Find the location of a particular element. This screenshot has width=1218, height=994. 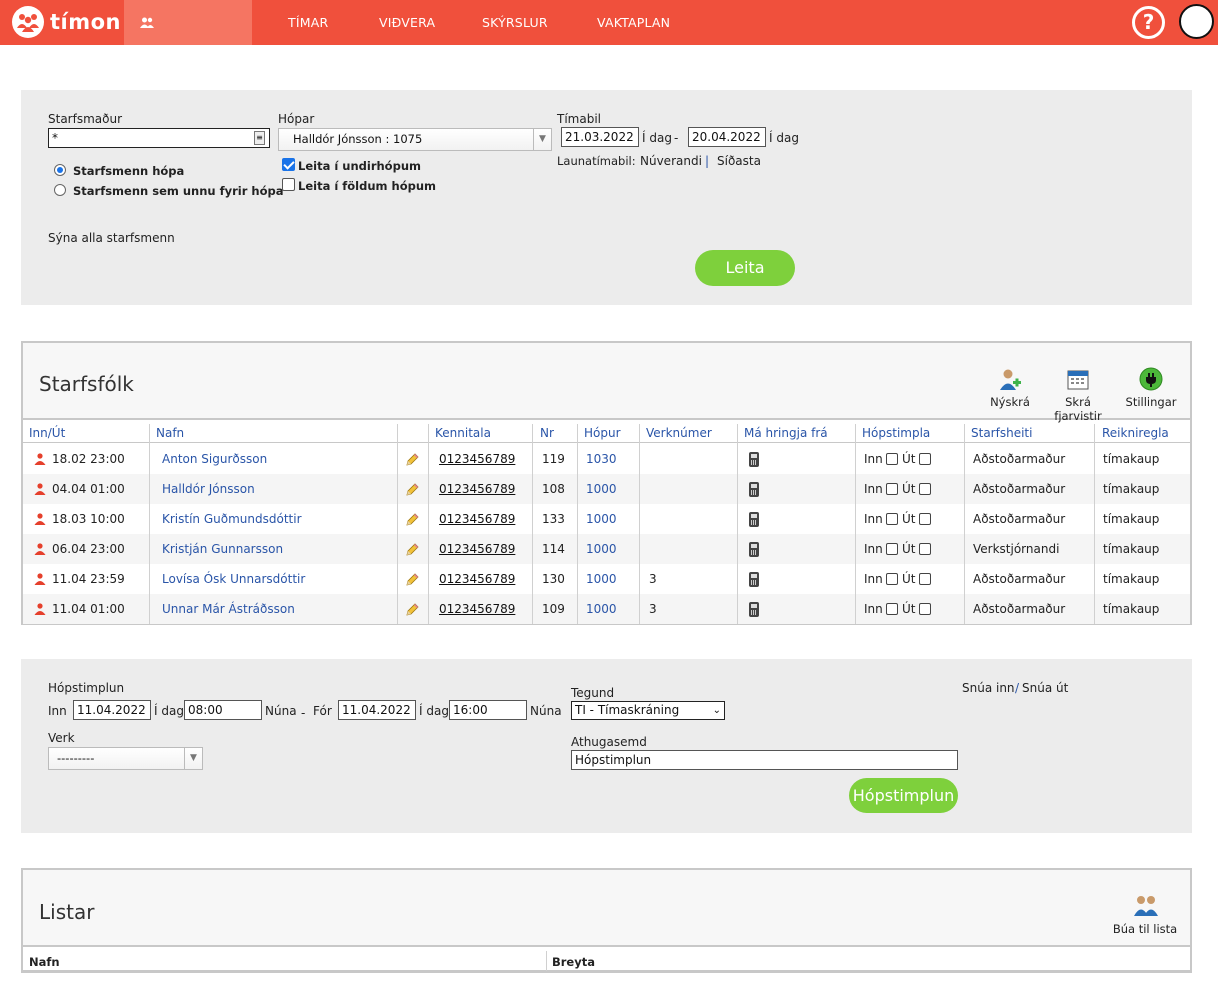

col-header-nr: Nr is located at coordinates (547, 433).